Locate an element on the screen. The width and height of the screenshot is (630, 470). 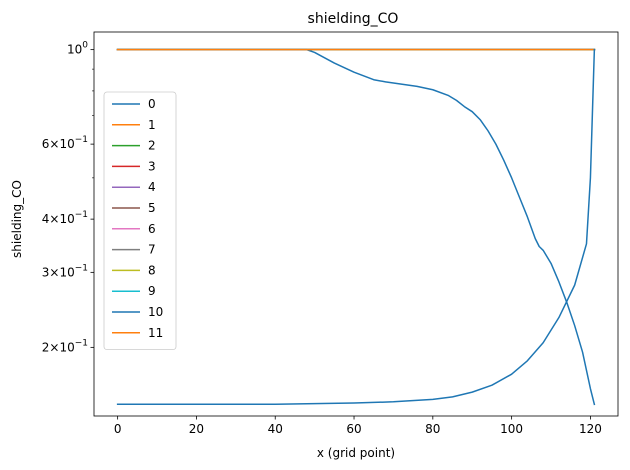
legend-label: 8 is located at coordinates (152, 270).